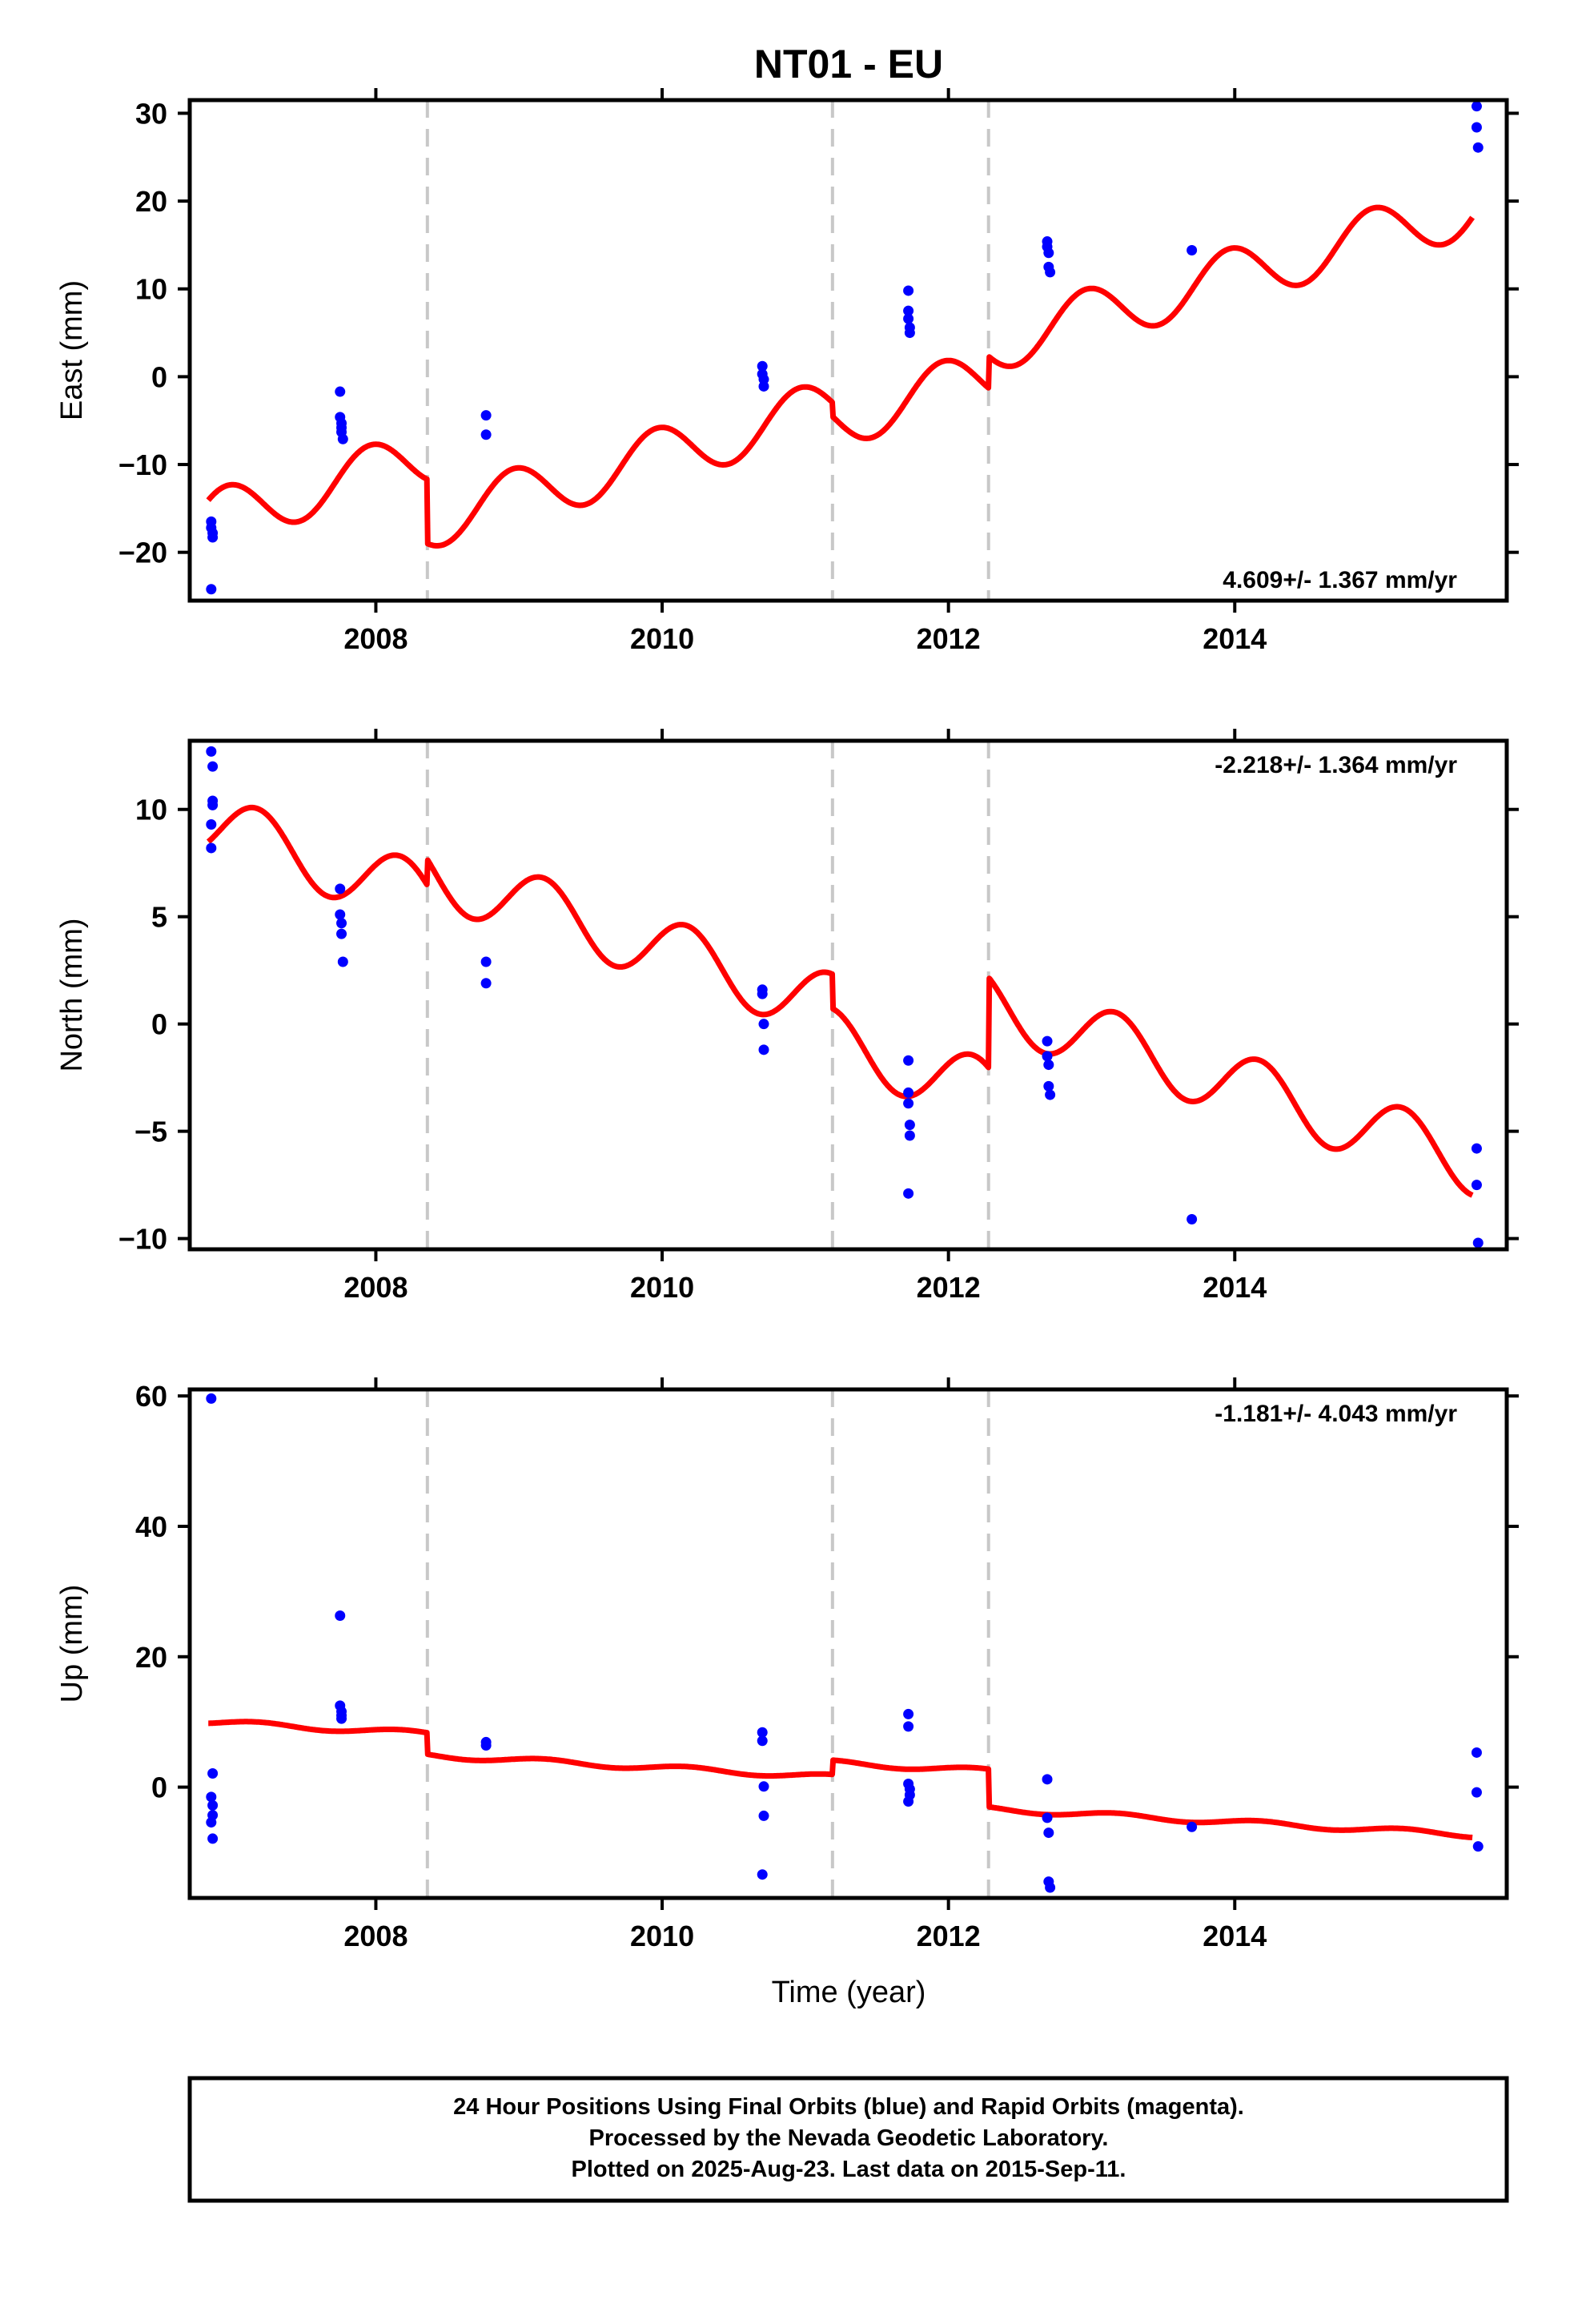 Image resolution: width=1582 pixels, height=2324 pixels. I want to click on y-tick-label: 5, so click(159, 918).